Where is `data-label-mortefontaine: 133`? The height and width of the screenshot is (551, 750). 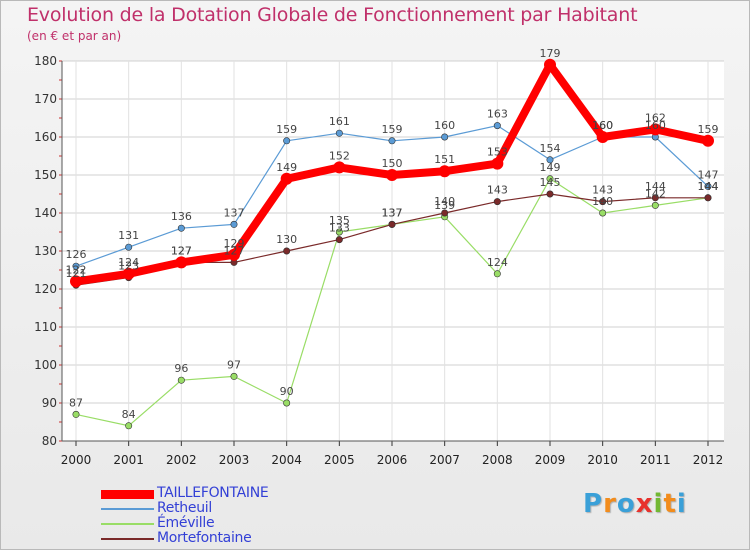
data-label-mortefontaine: 133 is located at coordinates (339, 228).